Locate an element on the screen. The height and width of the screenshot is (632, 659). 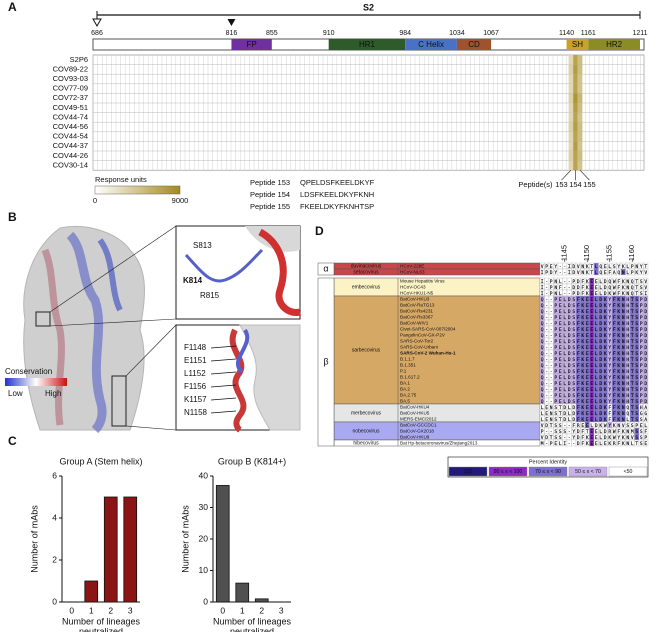
colorbar-min: 0 is located at coordinates (95, 200).